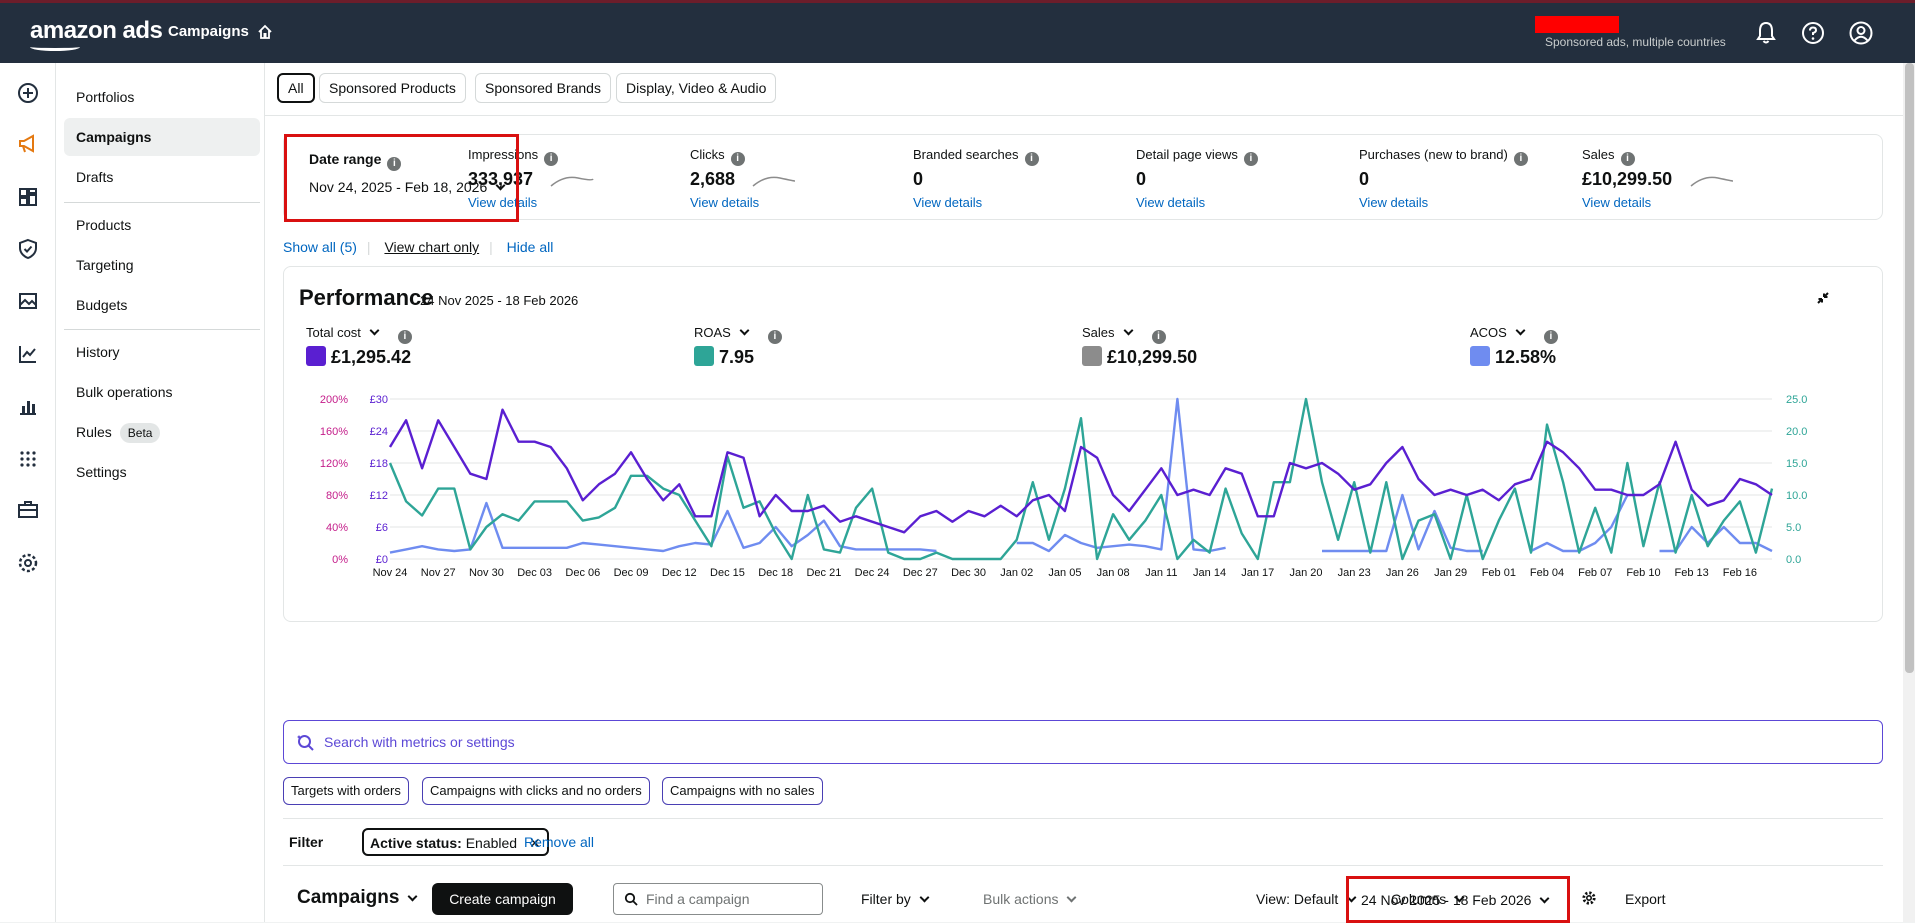  What do you see at coordinates (1813, 33) in the screenshot?
I see `help-icon` at bounding box center [1813, 33].